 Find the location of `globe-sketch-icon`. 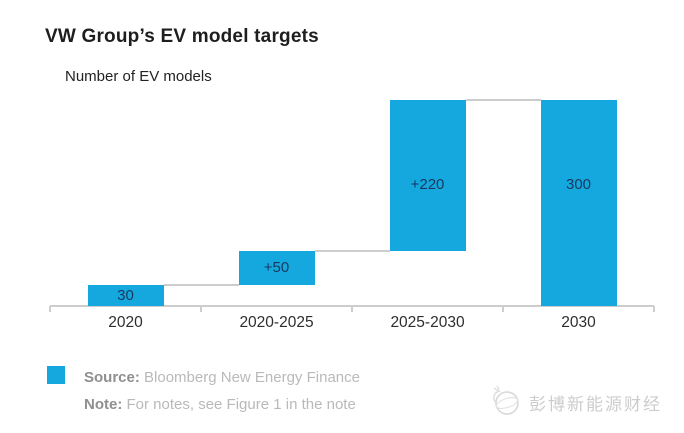

globe-sketch-icon is located at coordinates (506, 402).